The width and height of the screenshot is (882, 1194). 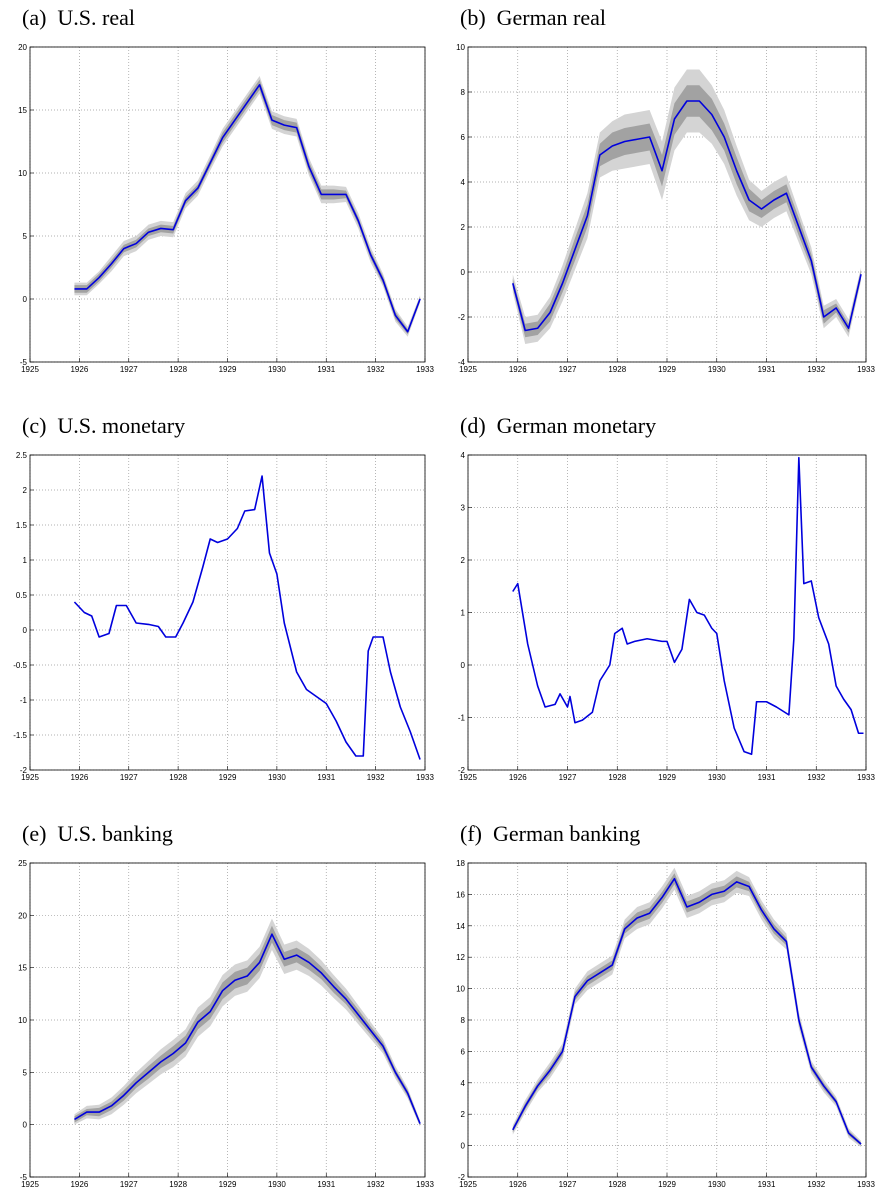 I want to click on panel-title: (b) German real, so click(x=533, y=17).